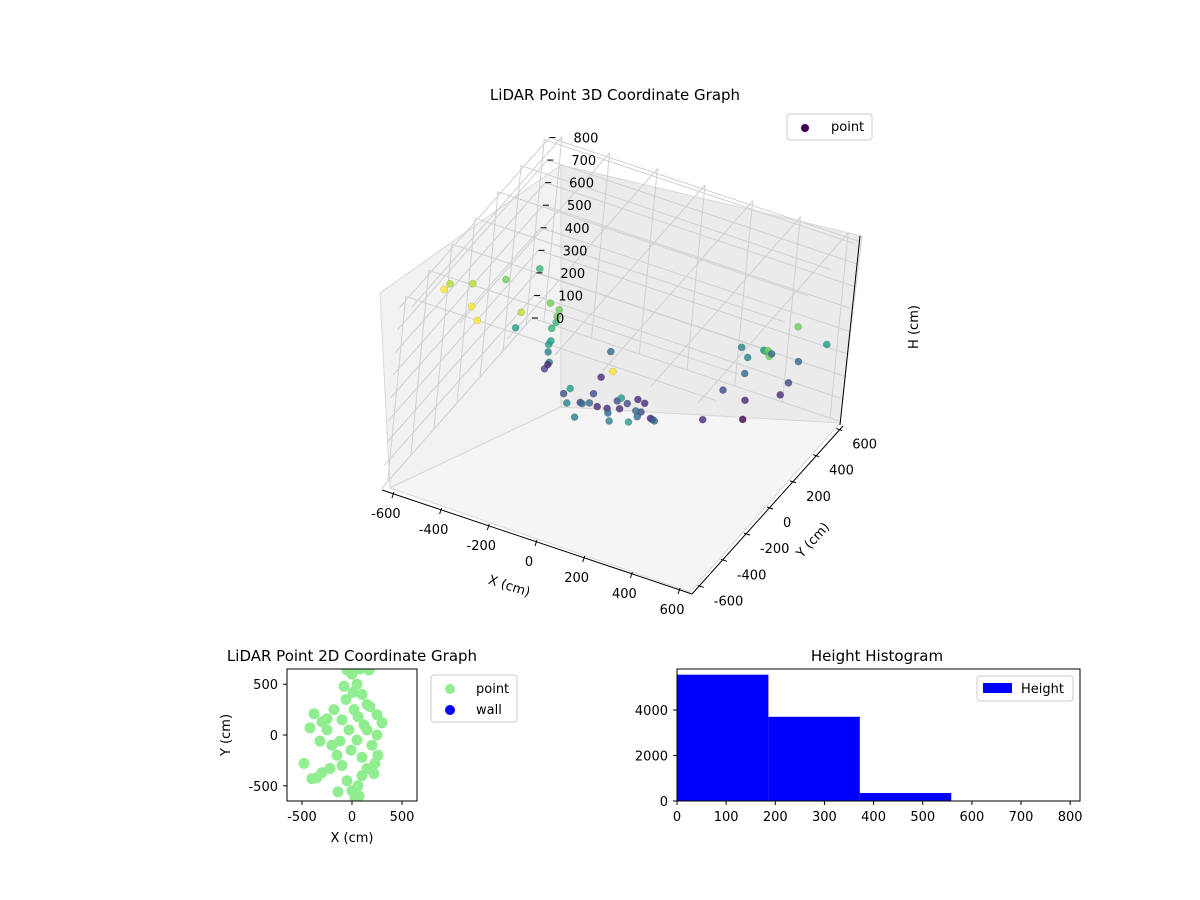 This screenshot has width=1200, height=900. What do you see at coordinates (914, 327) in the screenshot?
I see `z-axis-label-3d: H (cm)` at bounding box center [914, 327].